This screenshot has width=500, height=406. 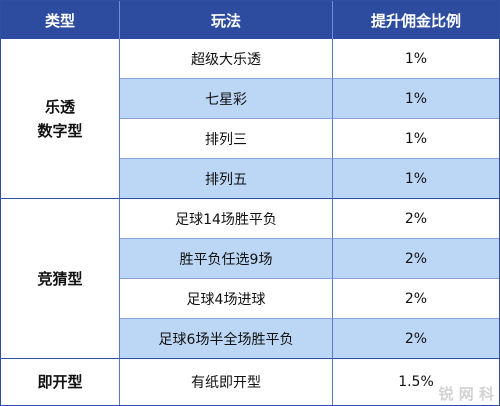 I want to click on type-label-line: 竞猜型, so click(x=60, y=278).